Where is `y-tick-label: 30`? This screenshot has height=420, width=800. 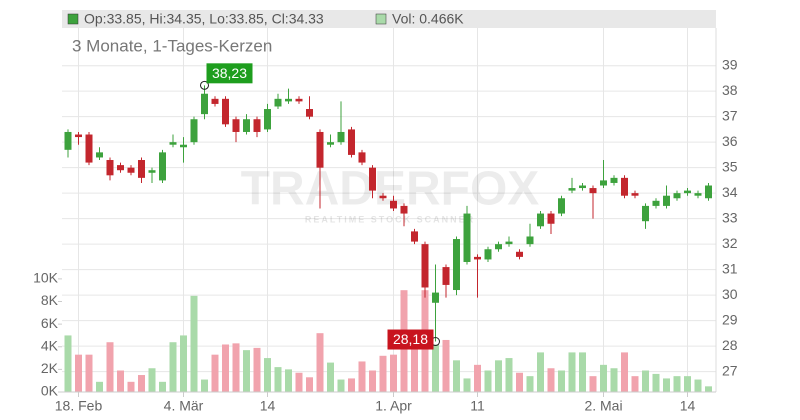
y-tick-label: 30 is located at coordinates (730, 294).